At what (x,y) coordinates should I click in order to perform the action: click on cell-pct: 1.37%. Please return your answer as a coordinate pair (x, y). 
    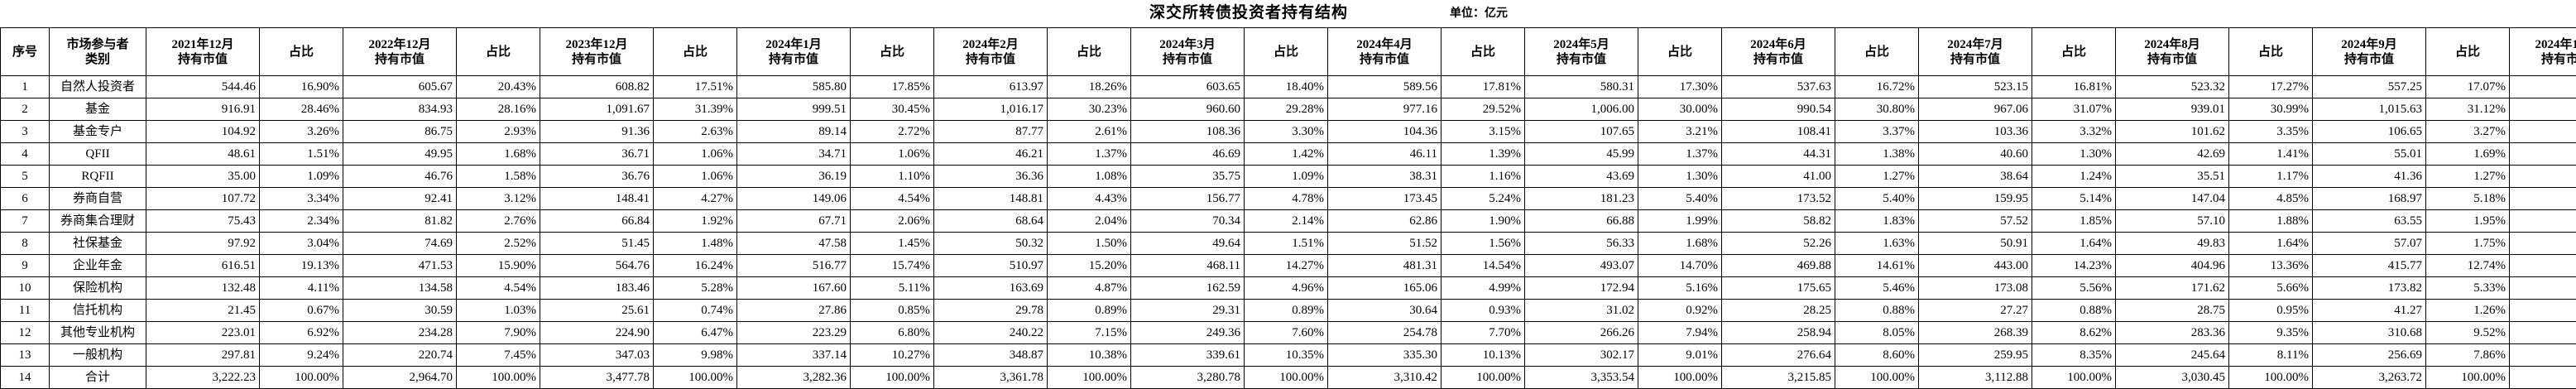
    Looking at the image, I should click on (1680, 154).